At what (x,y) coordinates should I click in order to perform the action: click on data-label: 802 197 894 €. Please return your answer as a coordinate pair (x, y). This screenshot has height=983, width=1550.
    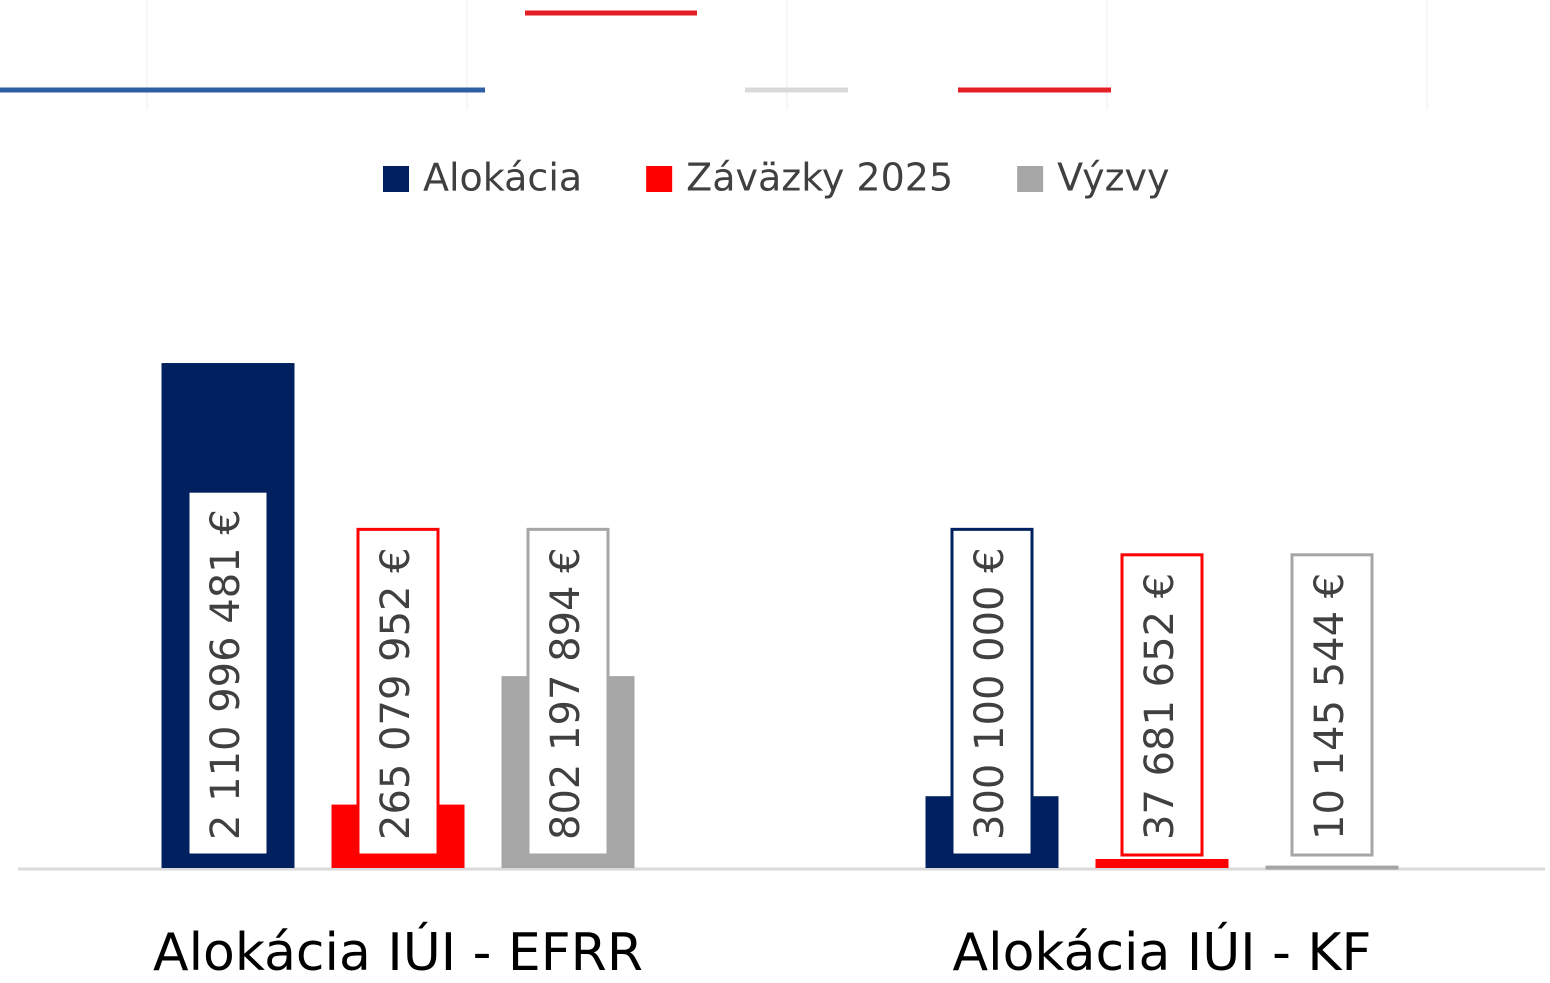
    Looking at the image, I should click on (566, 693).